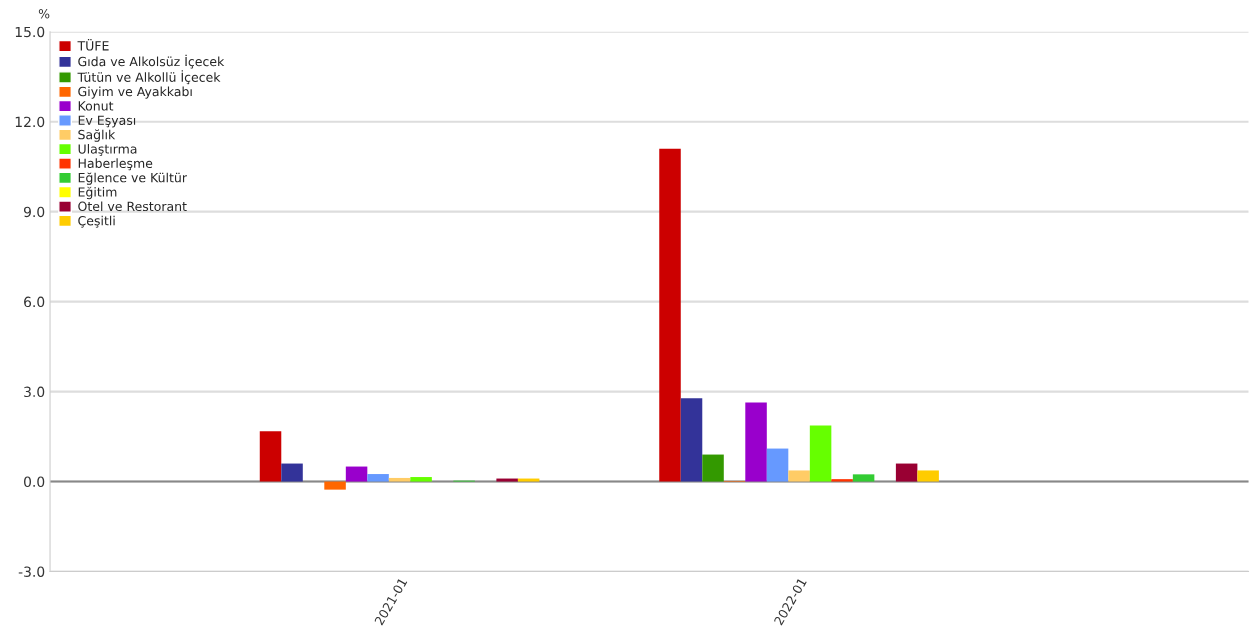  Describe the element at coordinates (34, 212) in the screenshot. I see `y-tick-label: 9.0` at that location.